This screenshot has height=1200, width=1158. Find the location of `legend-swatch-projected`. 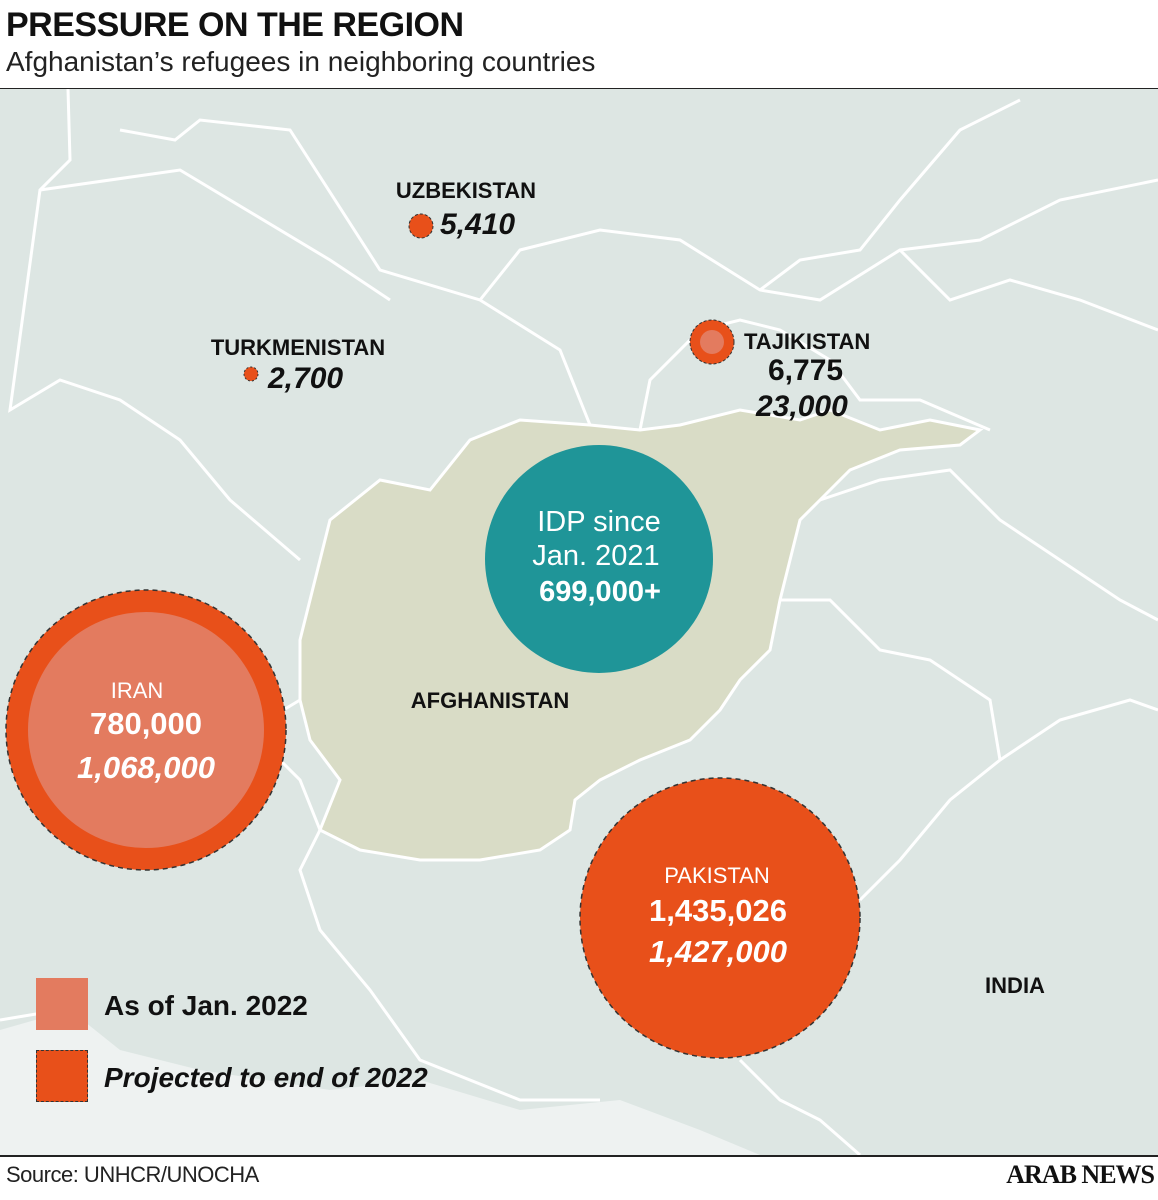

legend-swatch-projected is located at coordinates (62, 1076).